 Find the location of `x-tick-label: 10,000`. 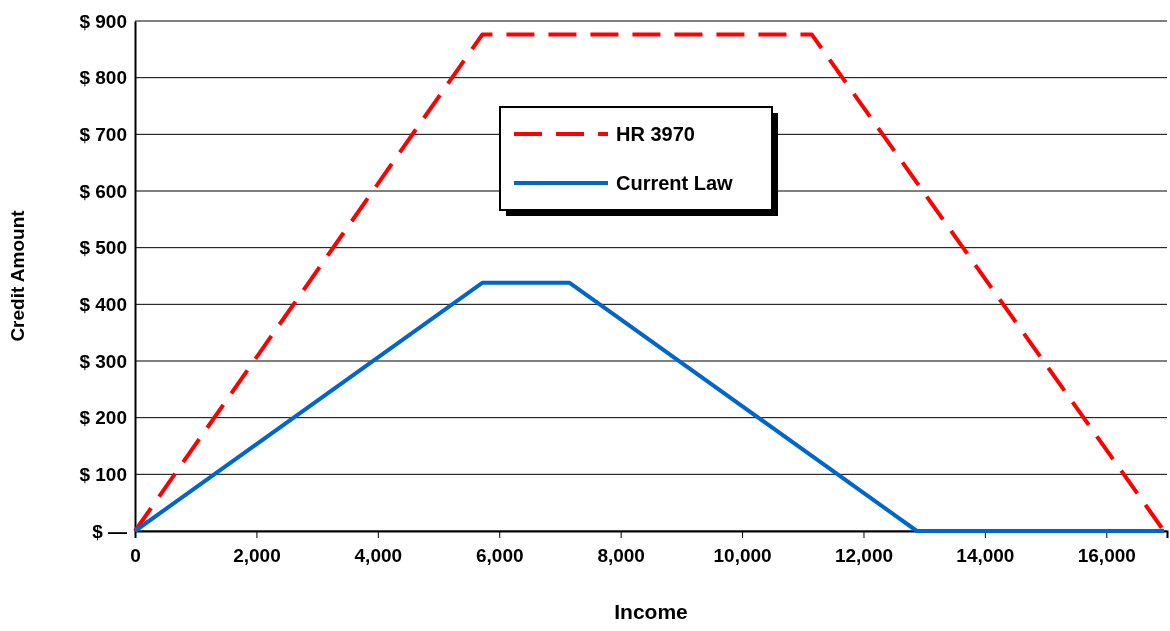

x-tick-label: 10,000 is located at coordinates (742, 555).